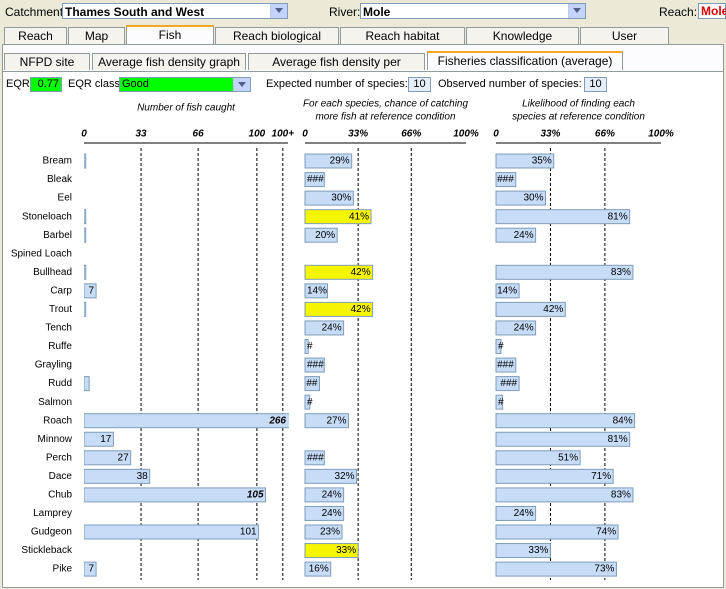 Image resolution: width=726 pixels, height=589 pixels. I want to click on value-label: 38, so click(143, 476).